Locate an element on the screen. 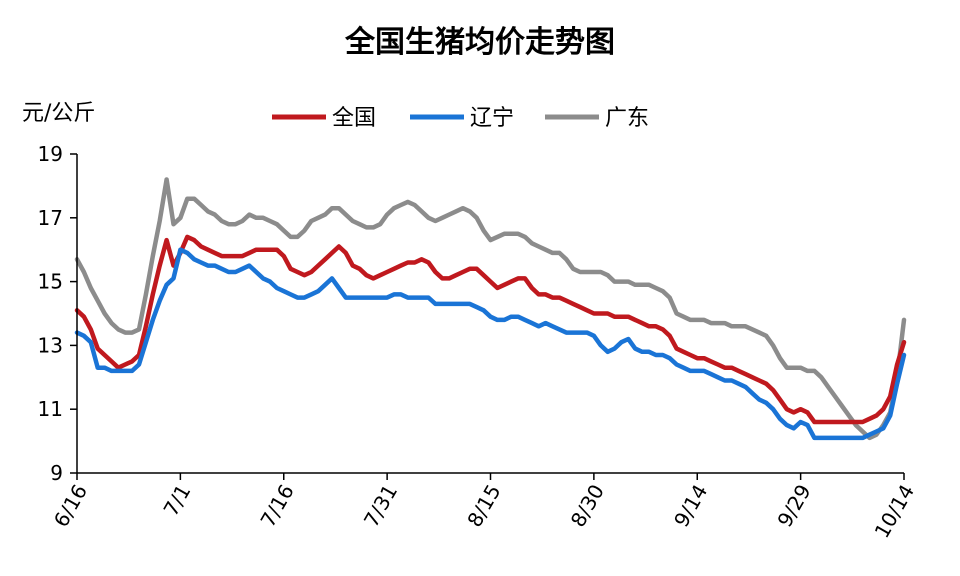 The width and height of the screenshot is (960, 576). x-tick-label: 9/14 is located at coordinates (690, 505).